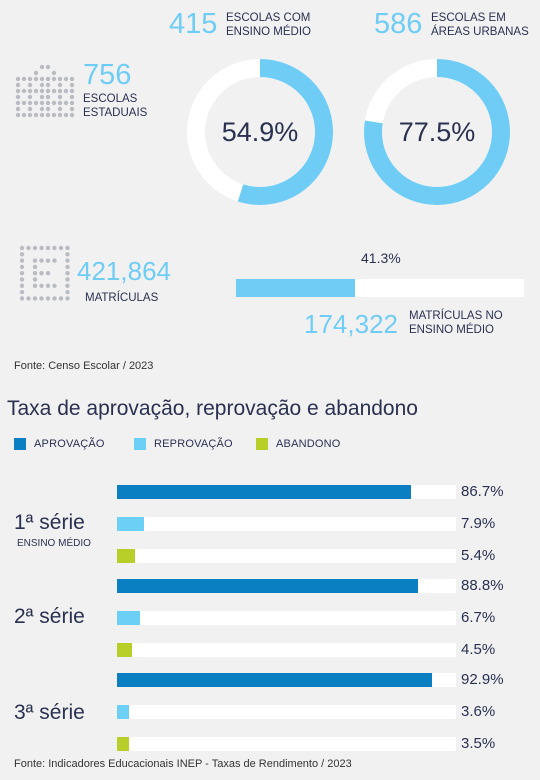 Image resolution: width=540 pixels, height=780 pixels. Describe the element at coordinates (107, 75) in the screenshot. I see `escolas-estaduais-value: 756` at that location.